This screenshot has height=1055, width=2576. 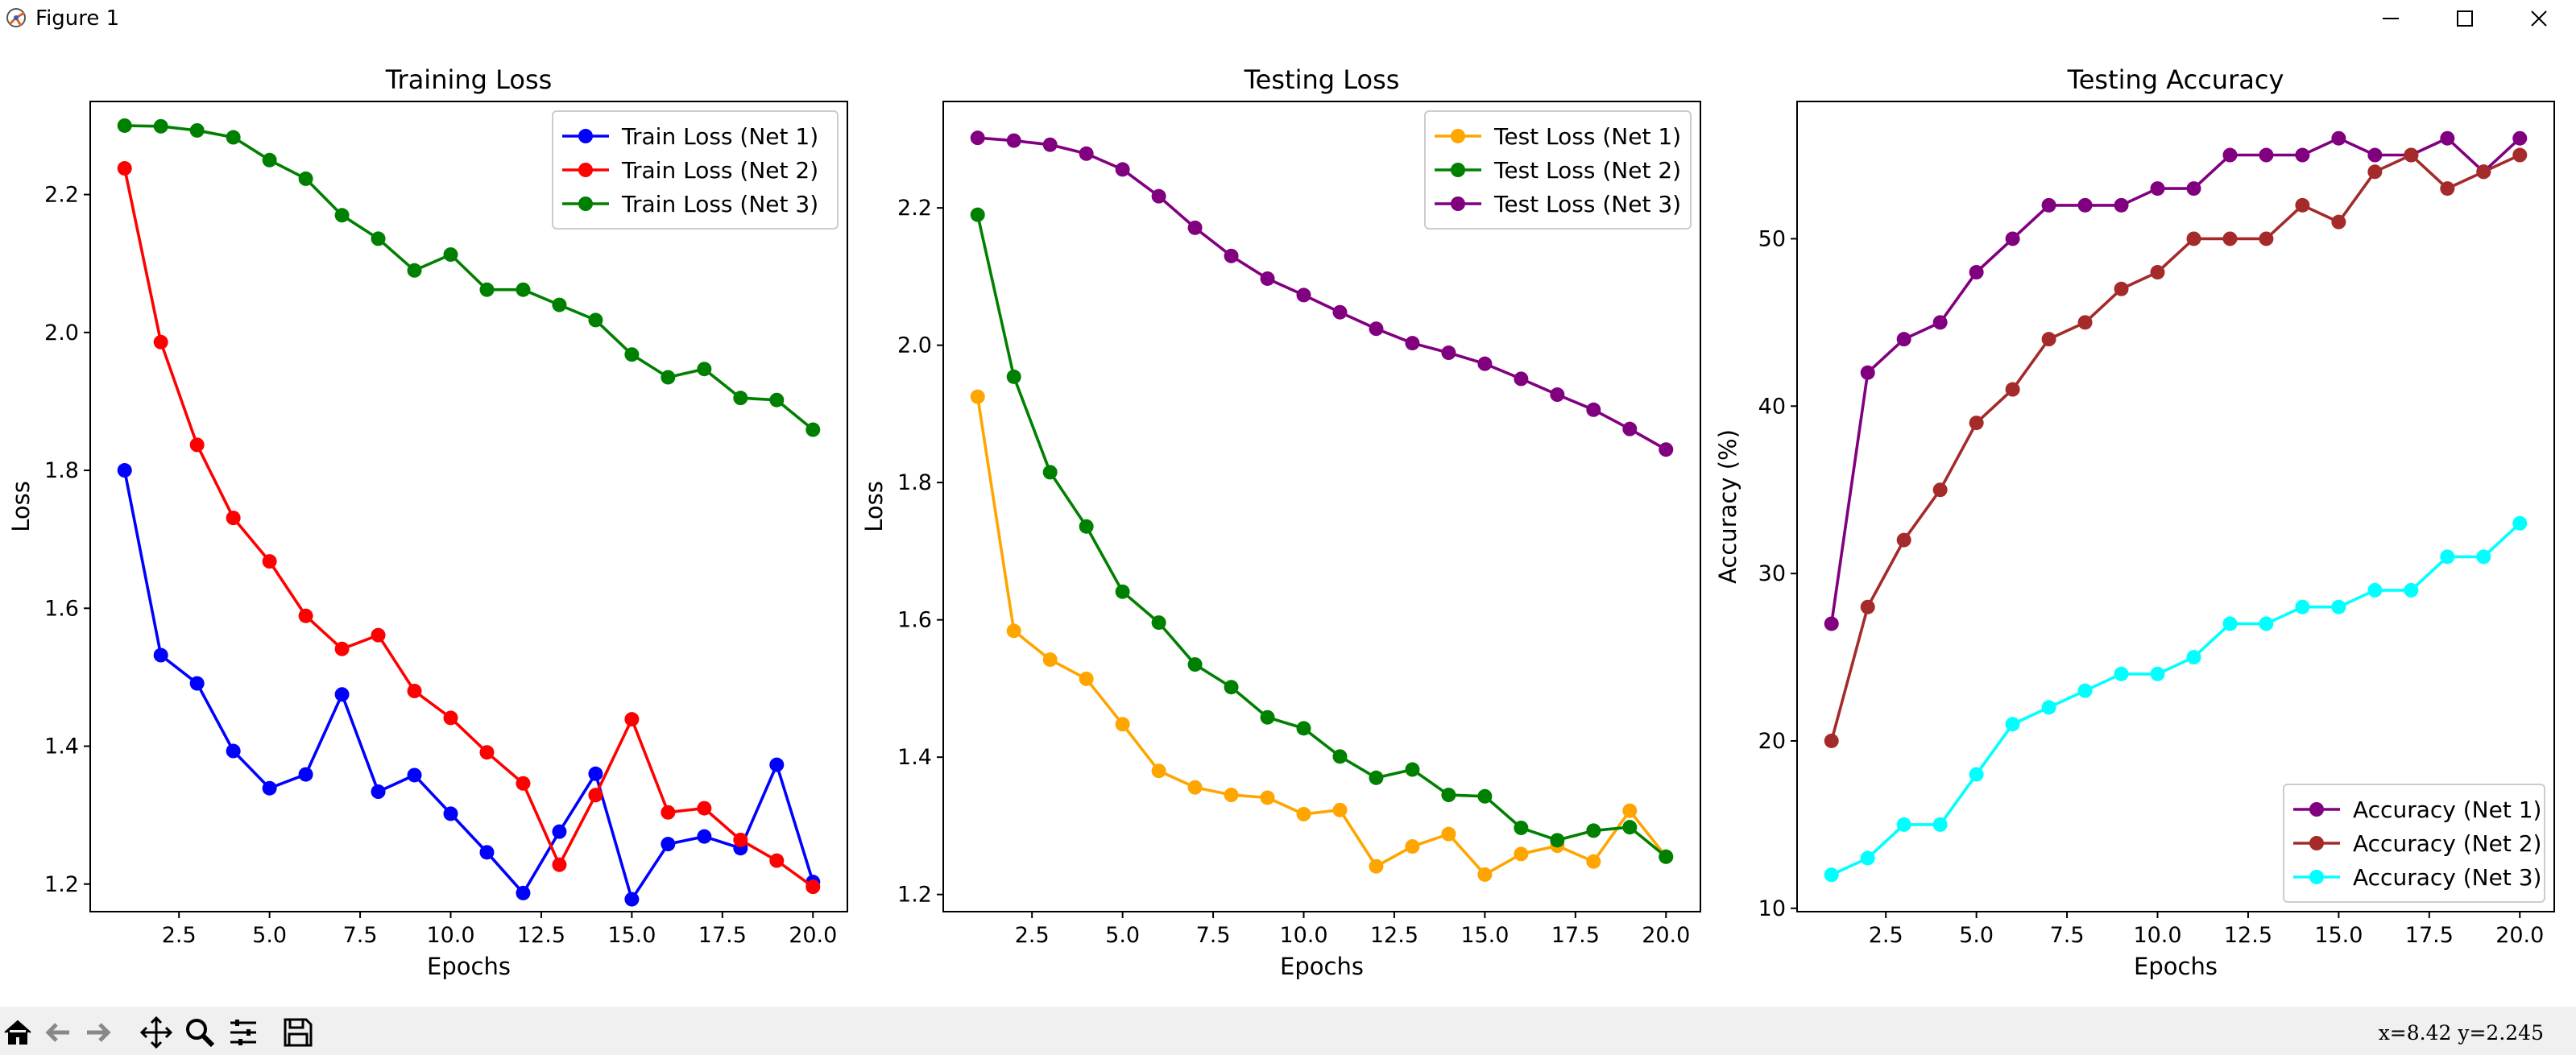 I want to click on legend-label: Accuracy (Net 1), so click(x=2447, y=809).